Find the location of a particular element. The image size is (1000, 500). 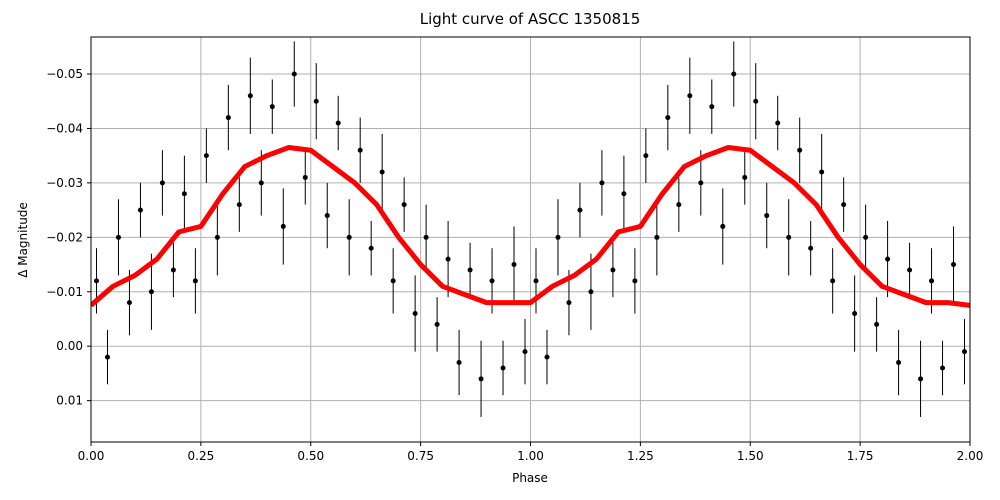

x-tick-label: 1.25 is located at coordinates (640, 456).